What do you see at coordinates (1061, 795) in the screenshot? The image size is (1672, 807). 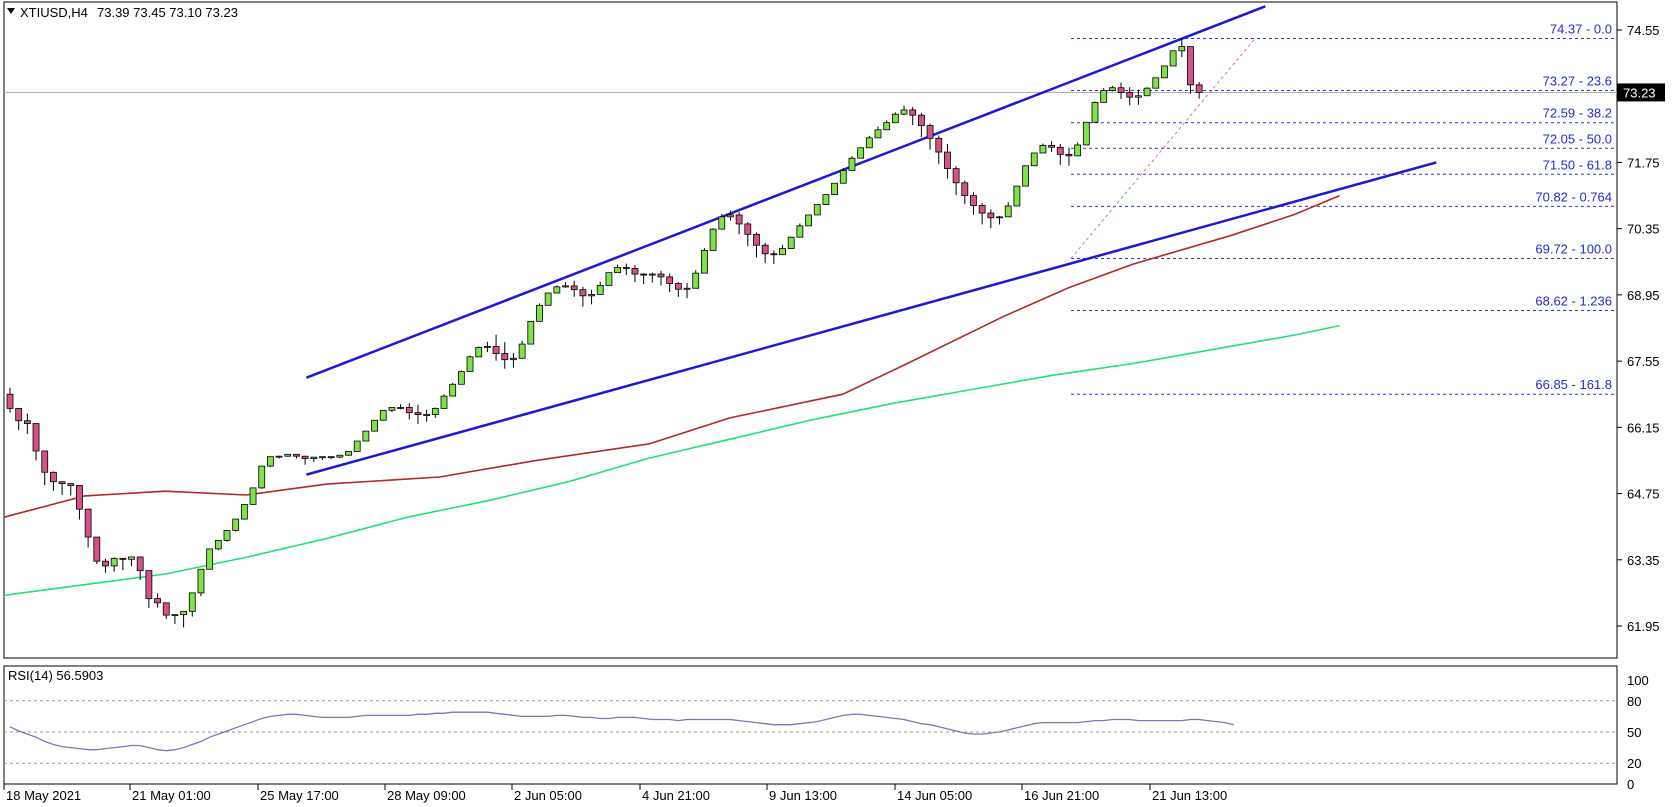 I see `time-tick-label: 16 Jun 21:00` at bounding box center [1061, 795].